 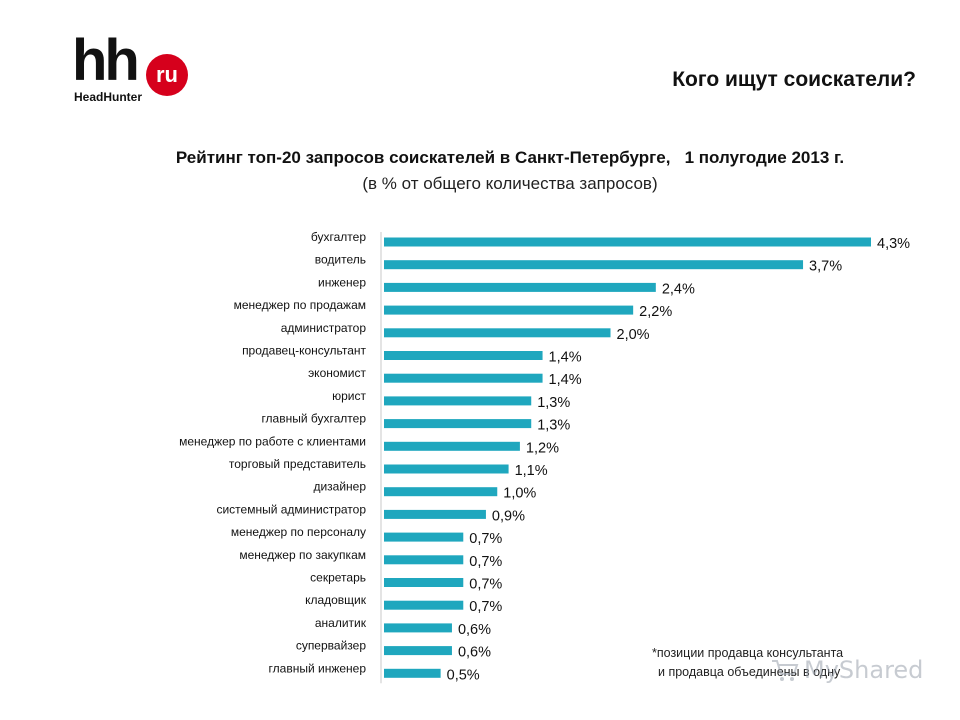 What do you see at coordinates (318, 668) in the screenshot?
I see `category-label: главный инженер` at bounding box center [318, 668].